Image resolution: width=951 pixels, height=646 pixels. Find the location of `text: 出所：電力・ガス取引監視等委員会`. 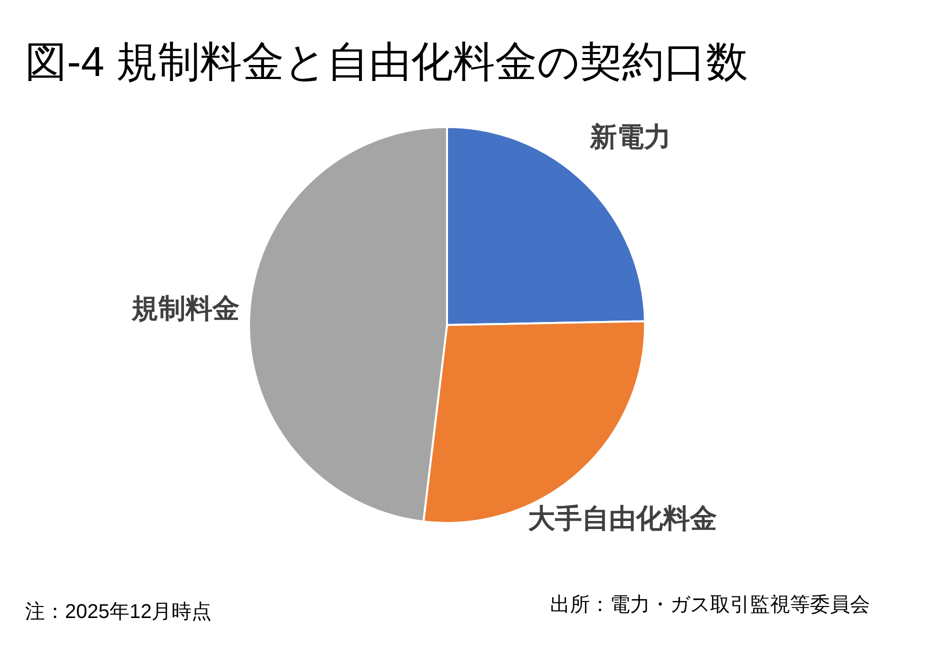

text: 出所：電力・ガス取引監視等委員会 is located at coordinates (710, 605).